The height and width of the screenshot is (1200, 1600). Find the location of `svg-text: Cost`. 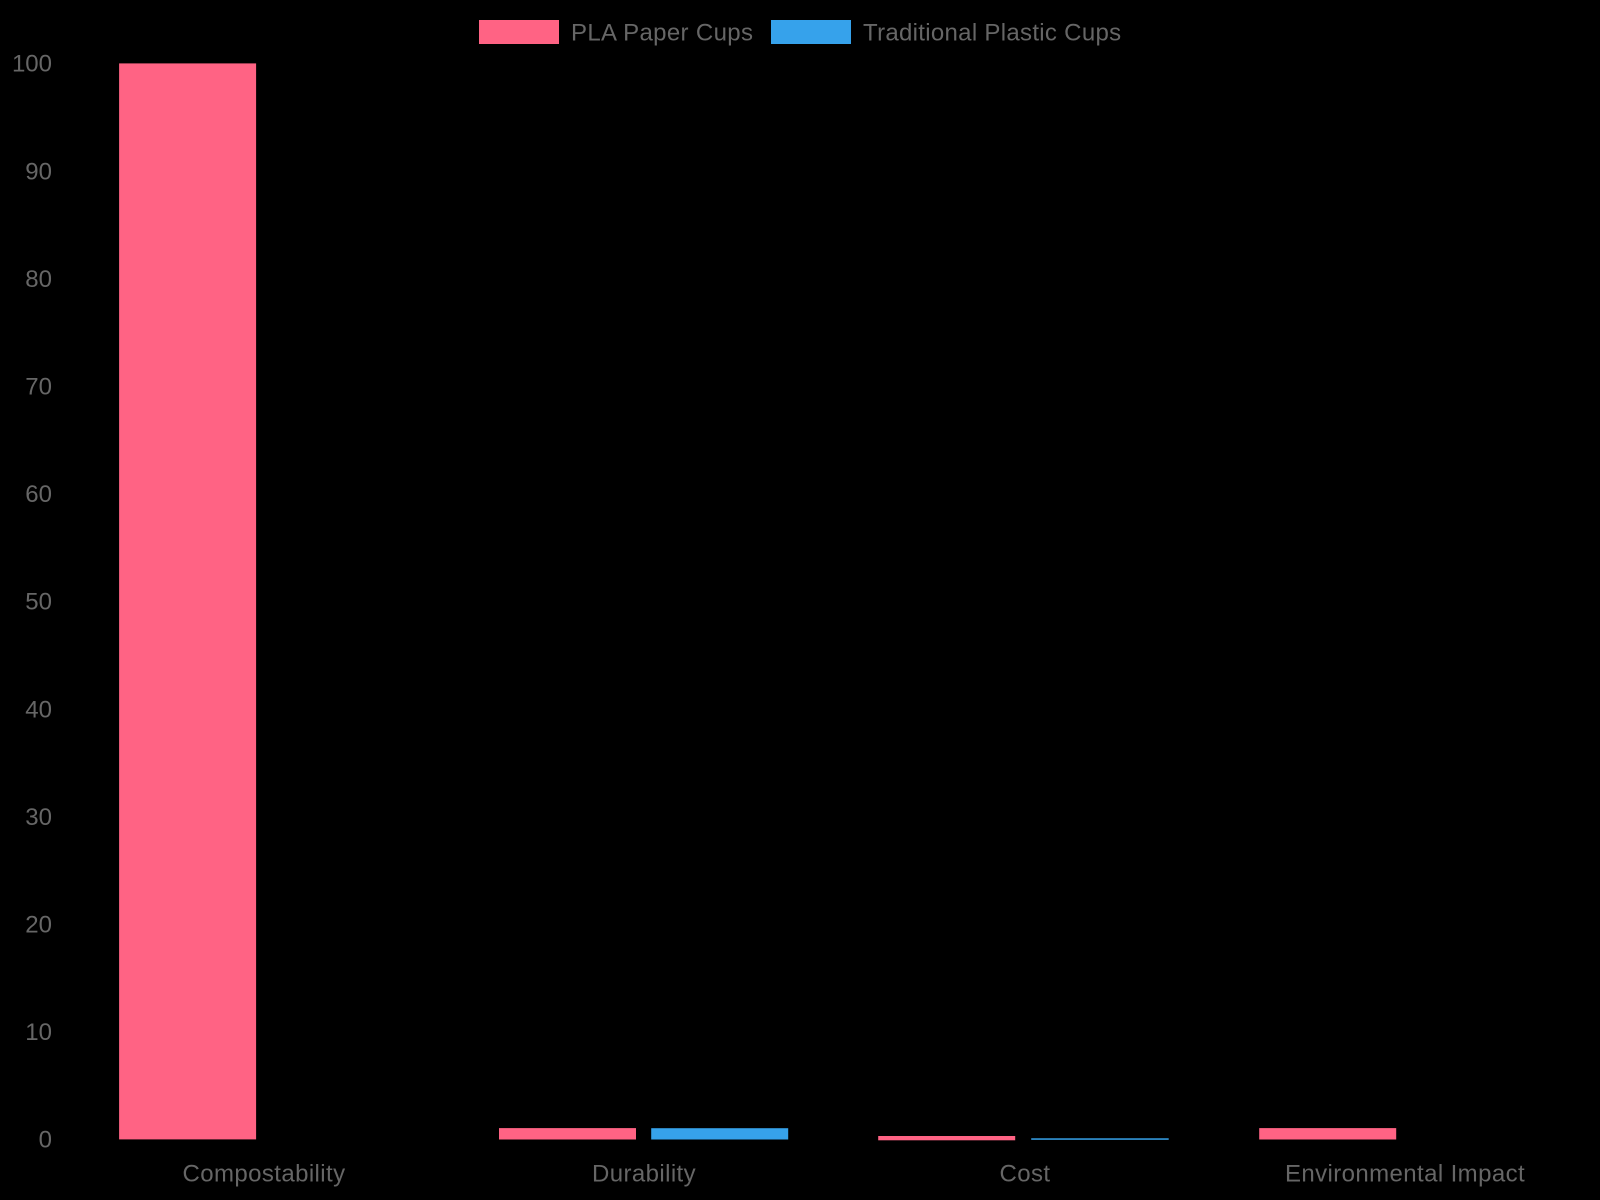

svg-text: Cost is located at coordinates (1025, 1174).